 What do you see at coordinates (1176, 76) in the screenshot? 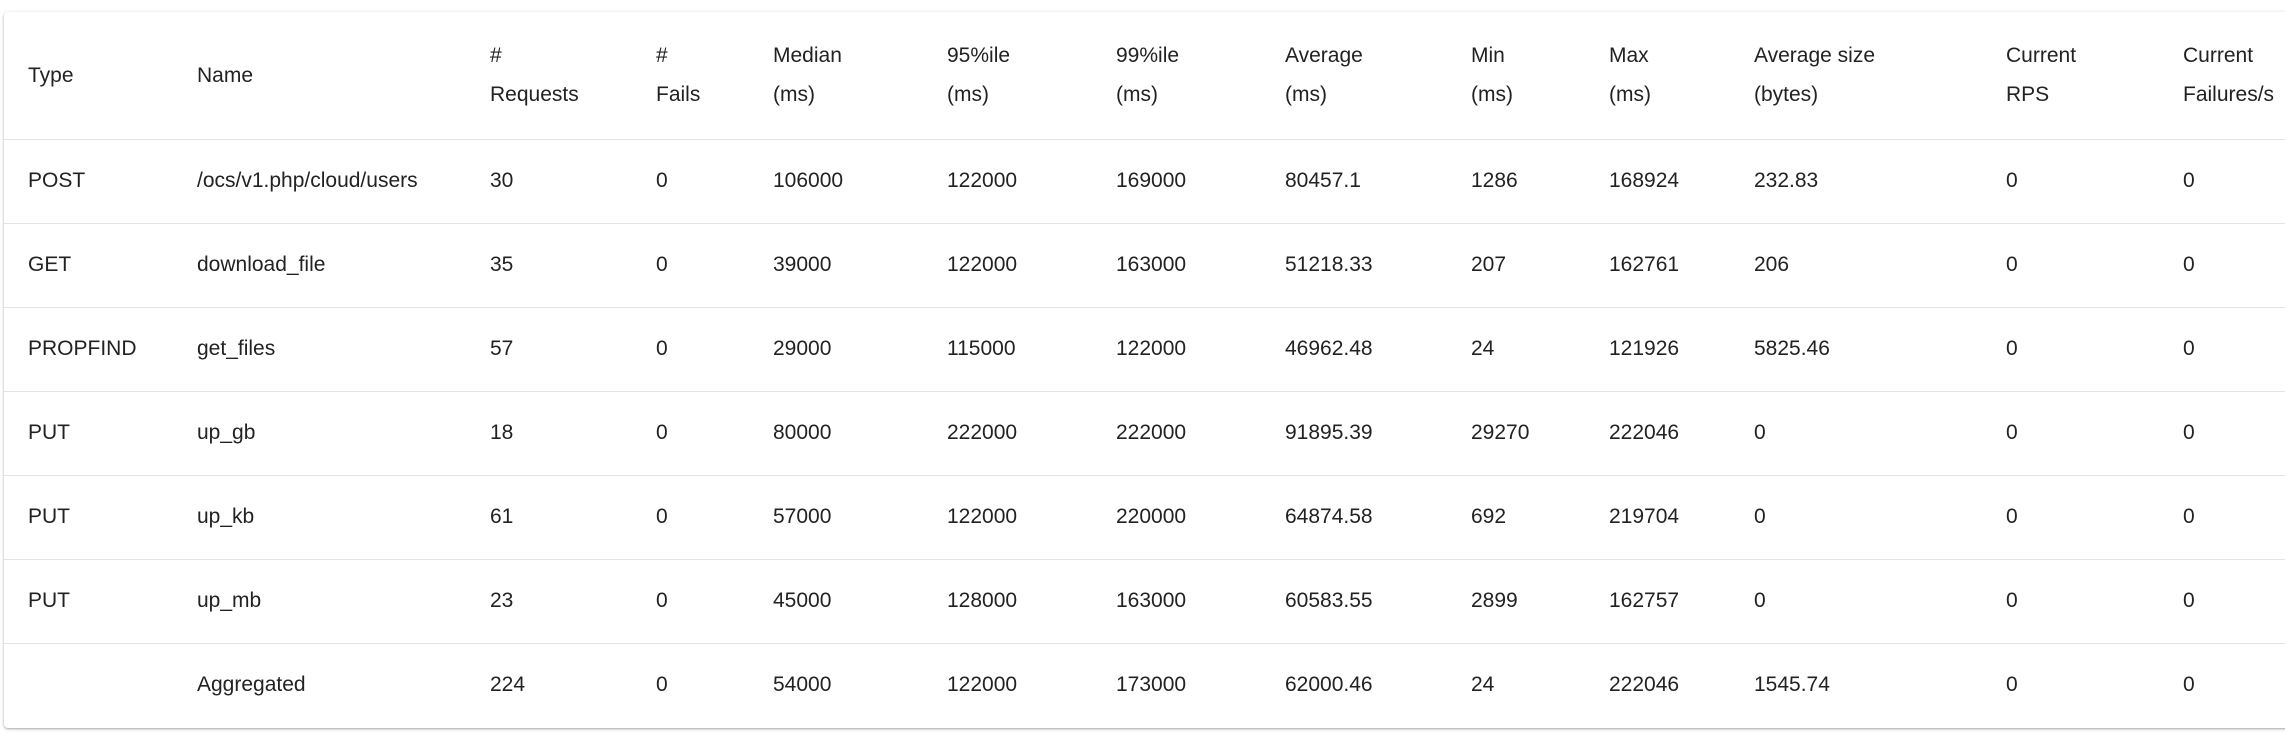
I see `col-header-99ile: 99%ile (ms)` at bounding box center [1176, 76].